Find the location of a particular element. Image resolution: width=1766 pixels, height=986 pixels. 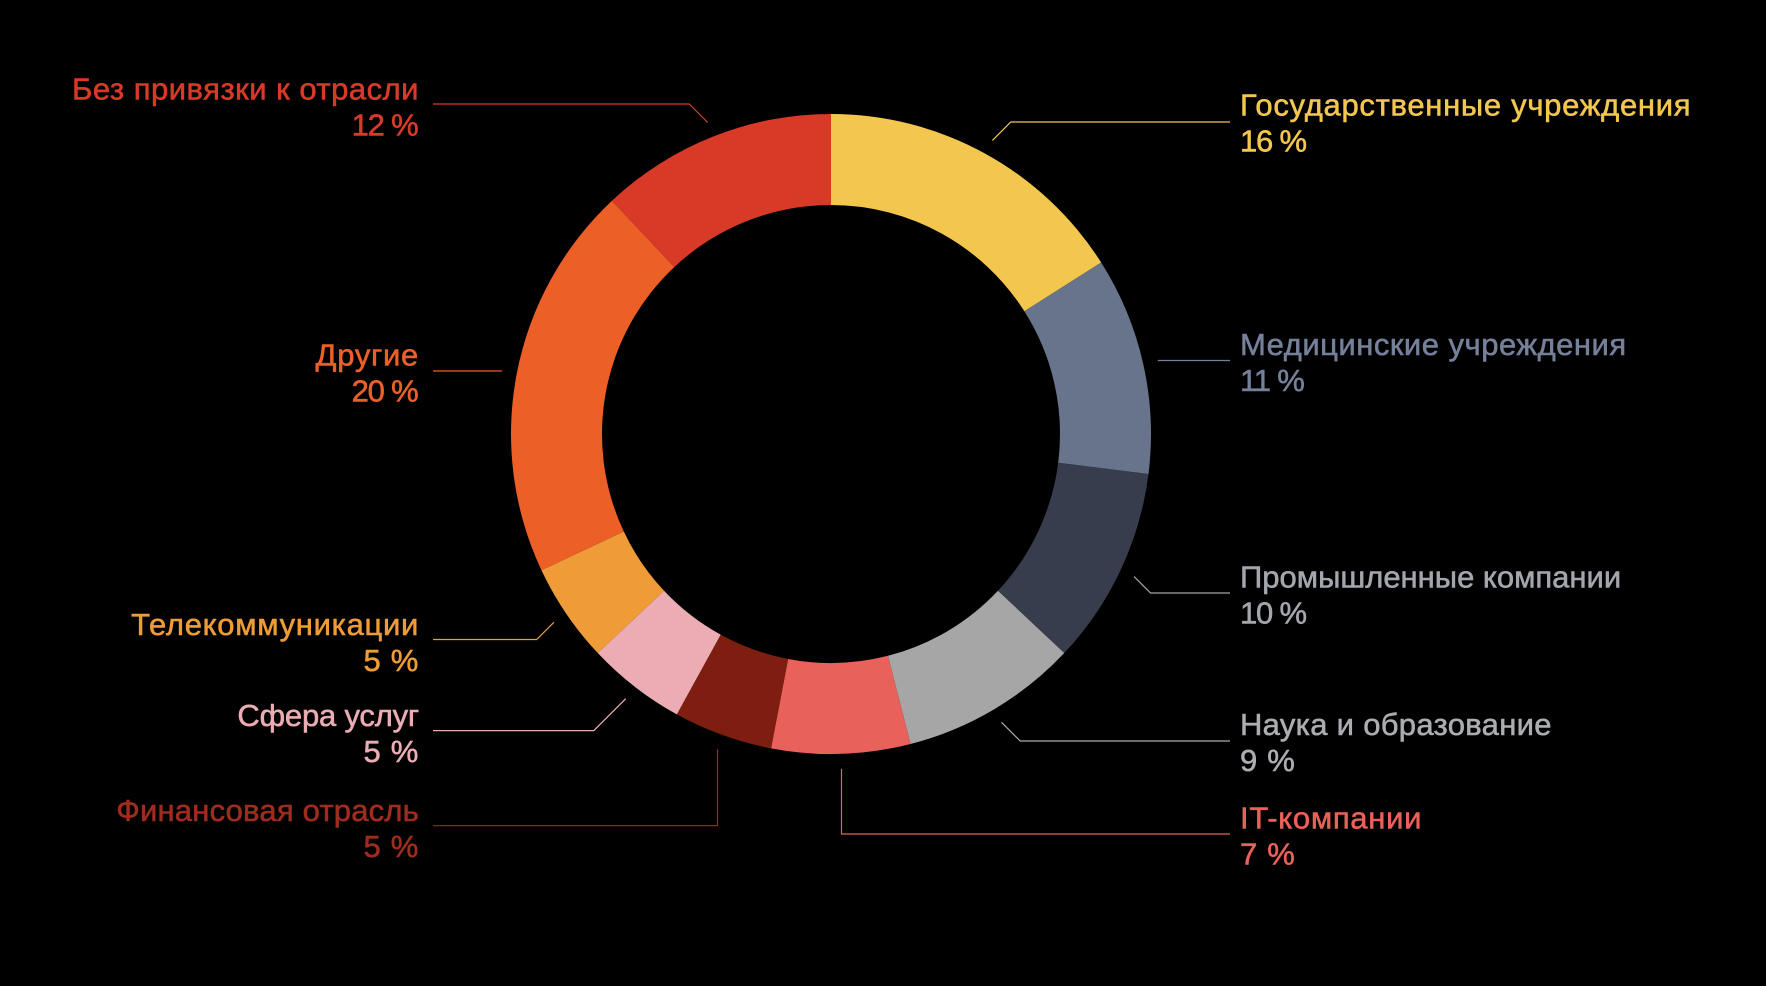

svg-text: Медицинские учреждения is located at coordinates (1433, 344).